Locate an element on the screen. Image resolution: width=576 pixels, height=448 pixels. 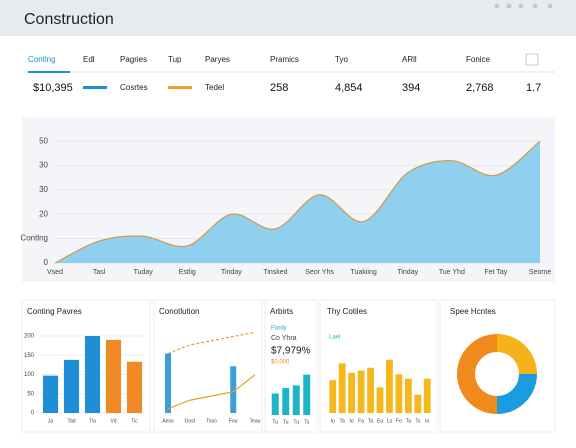
stat-value: 1.7 is located at coordinates (533, 88).